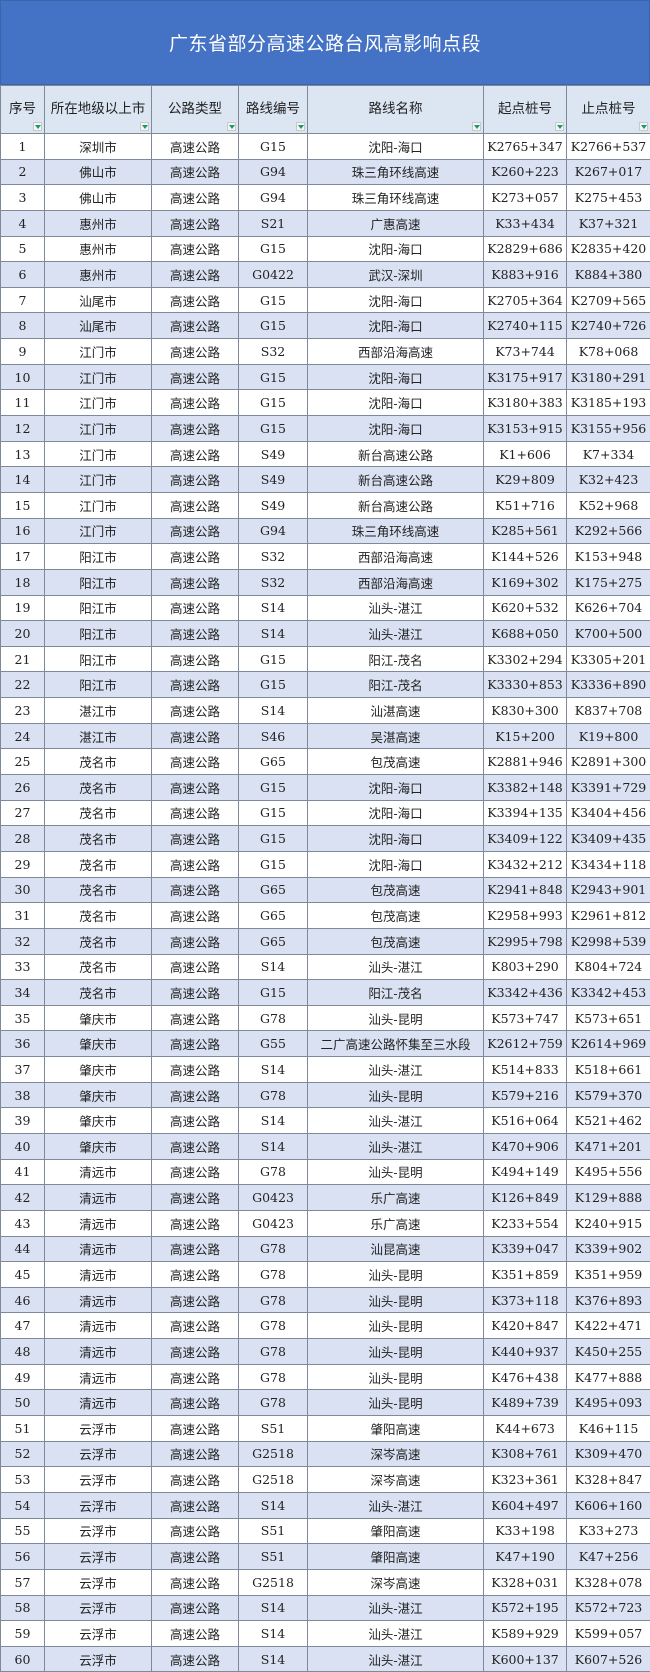  I want to click on cell-start-stake: K15+200, so click(525, 736).